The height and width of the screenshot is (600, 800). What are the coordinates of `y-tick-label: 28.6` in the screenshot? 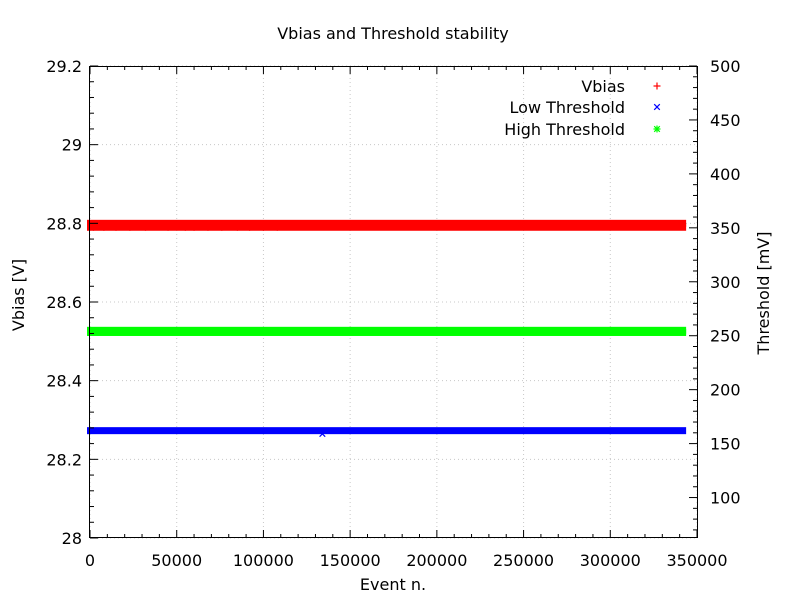 It's located at (64, 302).